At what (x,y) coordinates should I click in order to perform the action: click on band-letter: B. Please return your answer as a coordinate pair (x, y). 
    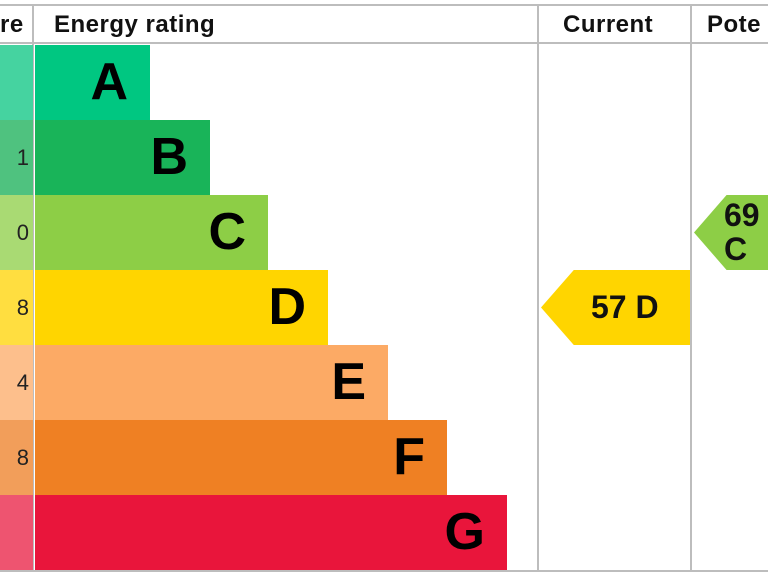
    Looking at the image, I should click on (169, 157).